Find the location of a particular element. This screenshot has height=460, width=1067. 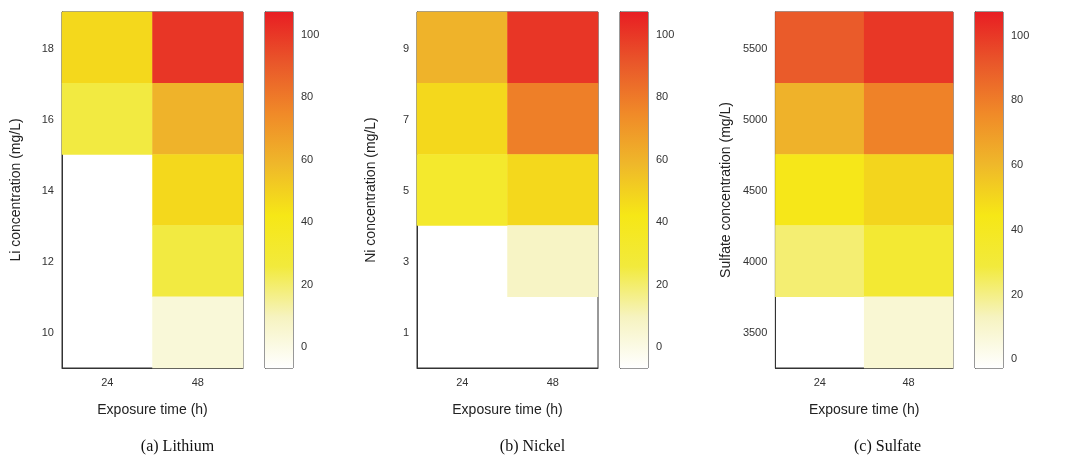

y-tick-label: 4000 is located at coordinates (755, 261).